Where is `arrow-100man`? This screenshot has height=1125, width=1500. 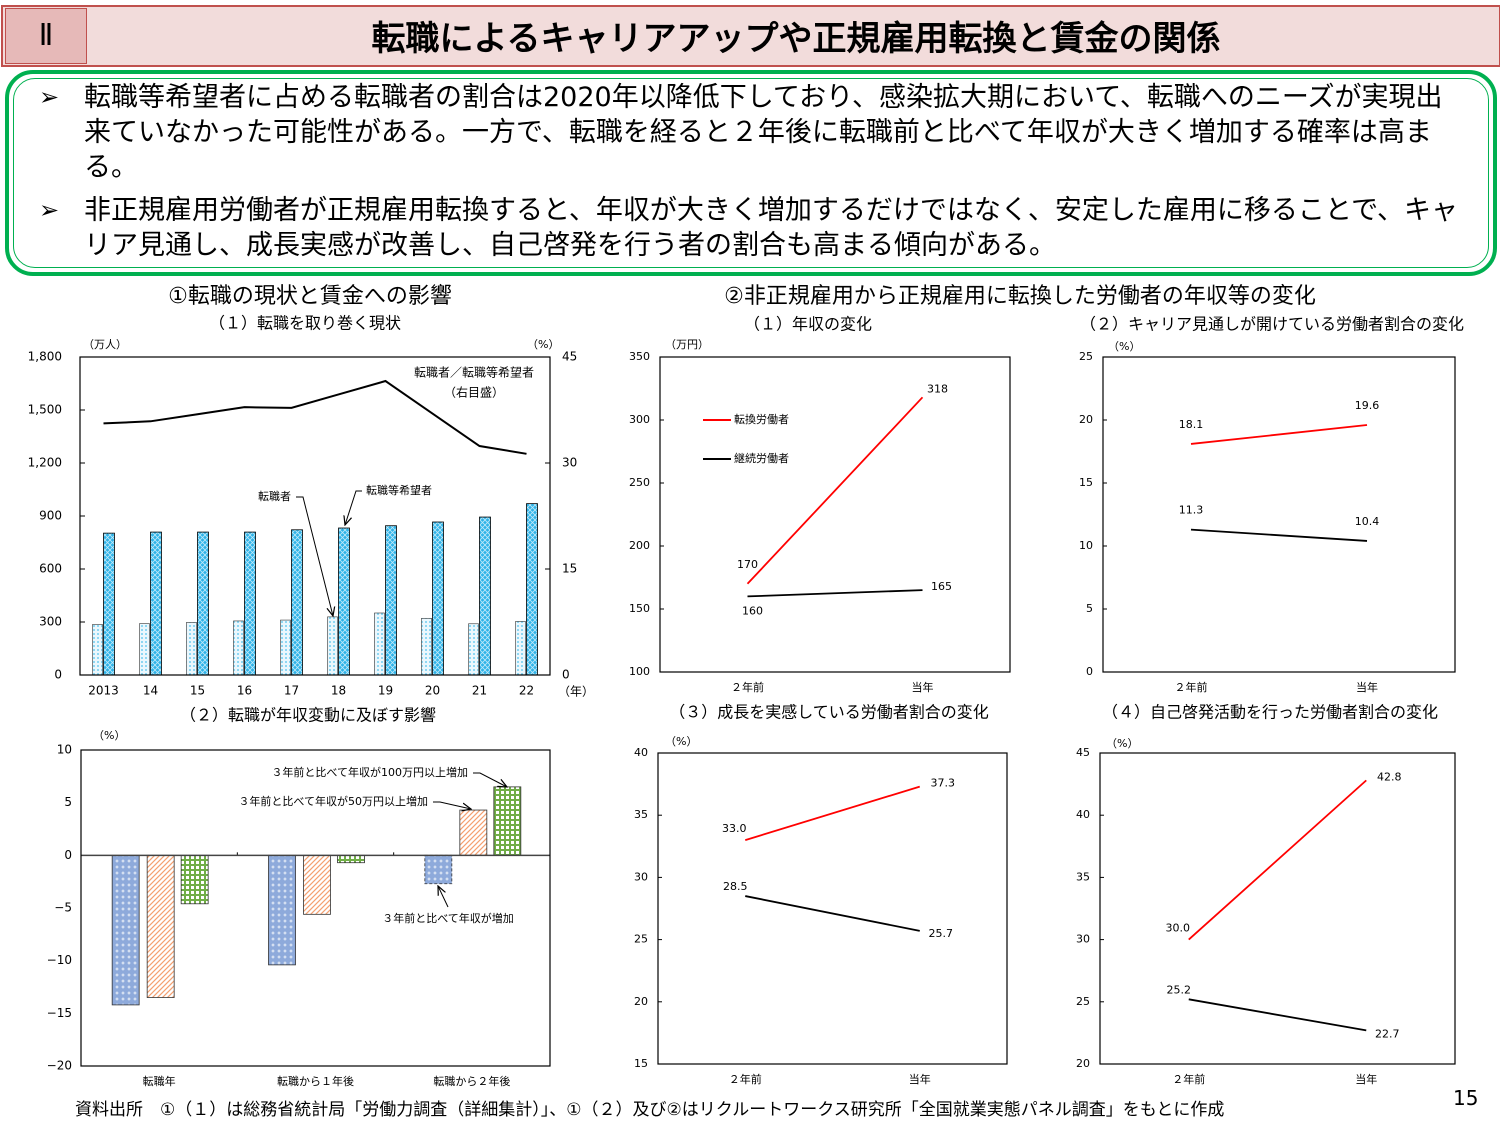 arrow-100man is located at coordinates (490, 779).